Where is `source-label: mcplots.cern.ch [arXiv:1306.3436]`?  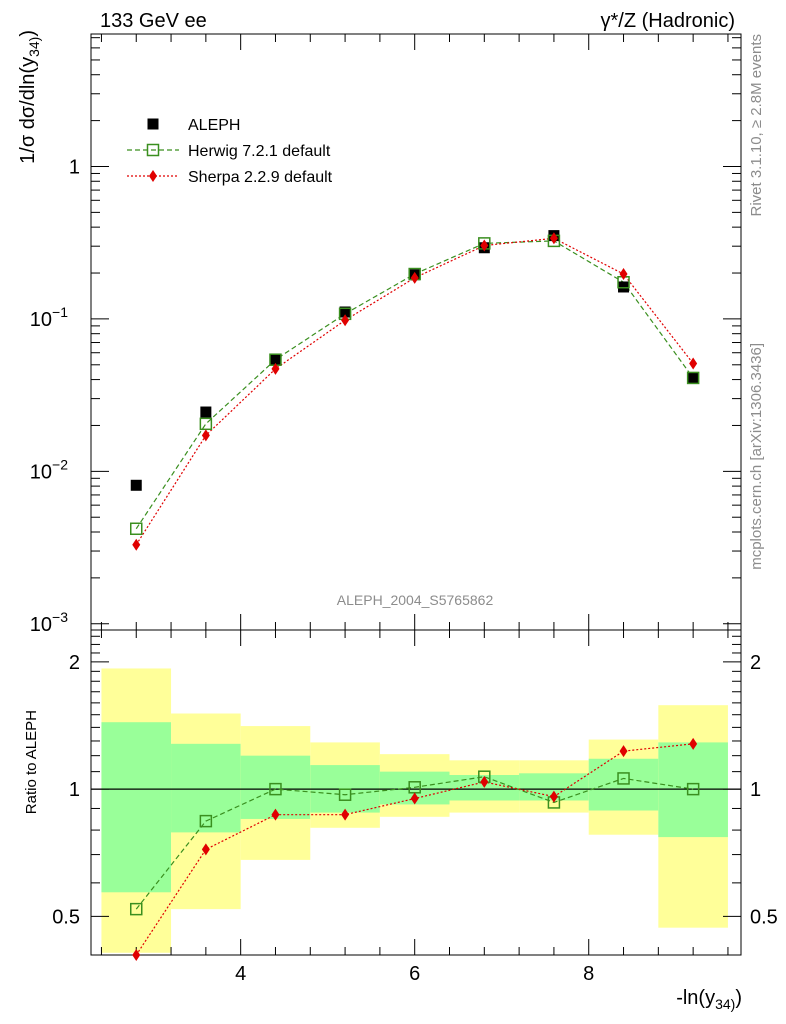 source-label: mcplots.cern.ch [arXiv:1306.3436] is located at coordinates (756, 456).